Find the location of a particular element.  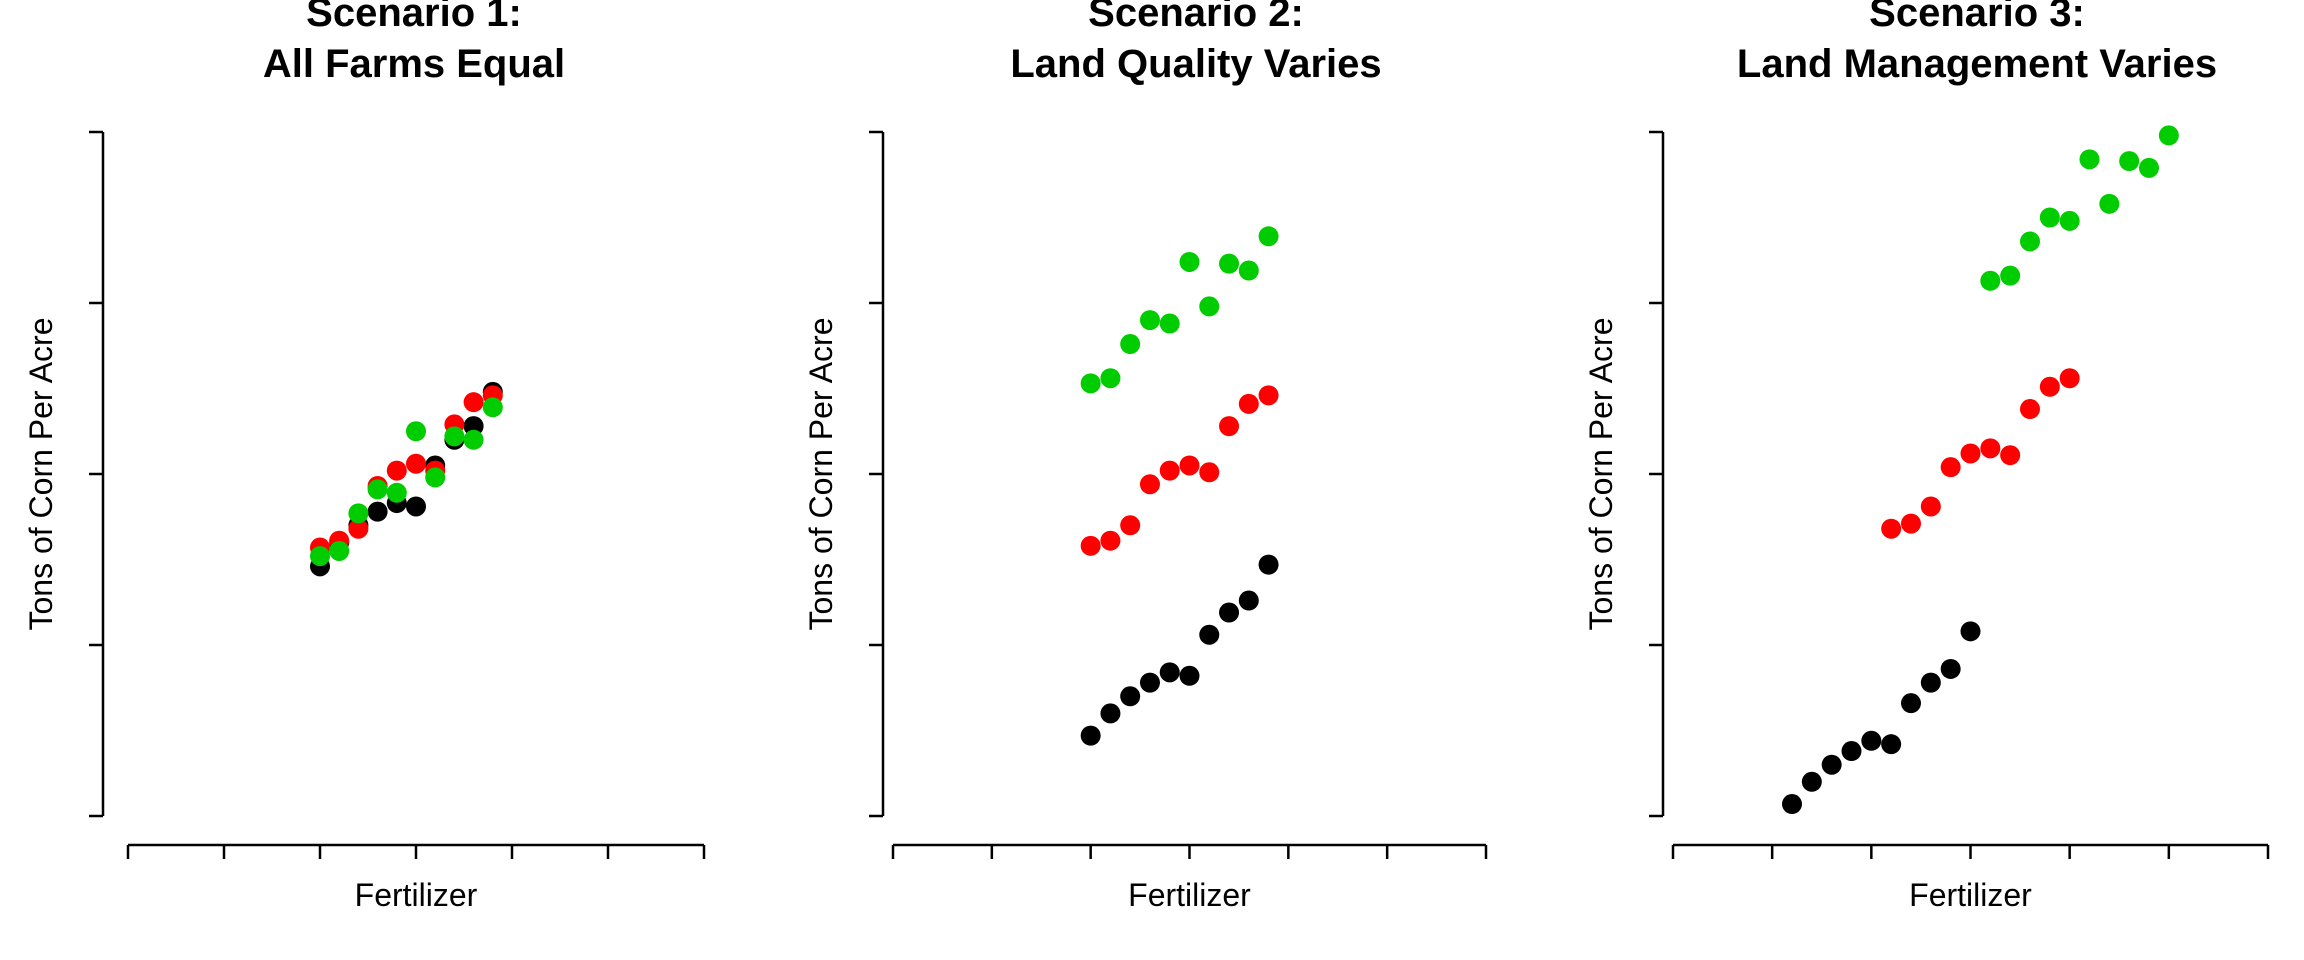

panel-2-x-label: Fertilizer is located at coordinates (1189, 895).